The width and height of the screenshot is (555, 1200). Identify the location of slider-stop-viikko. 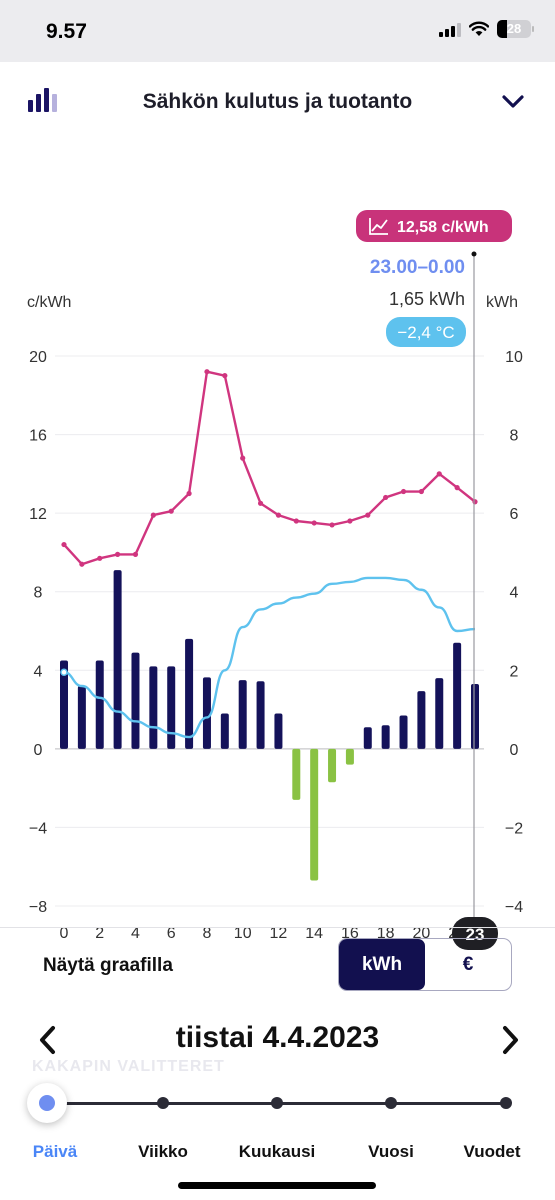
(163, 1103).